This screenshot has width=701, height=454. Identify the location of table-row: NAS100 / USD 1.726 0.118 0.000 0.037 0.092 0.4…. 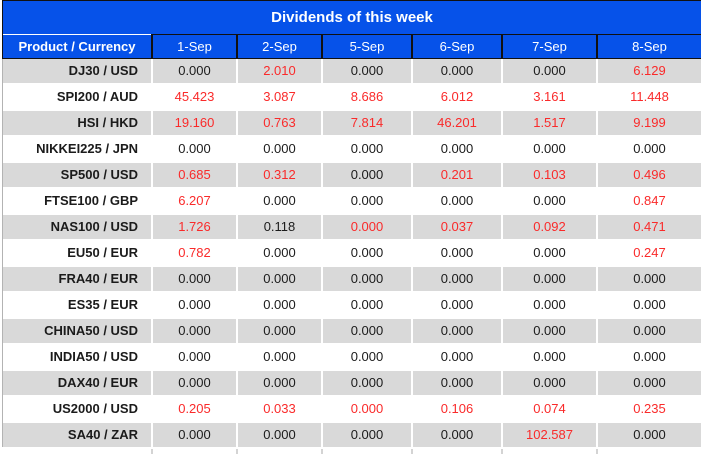
(352, 227).